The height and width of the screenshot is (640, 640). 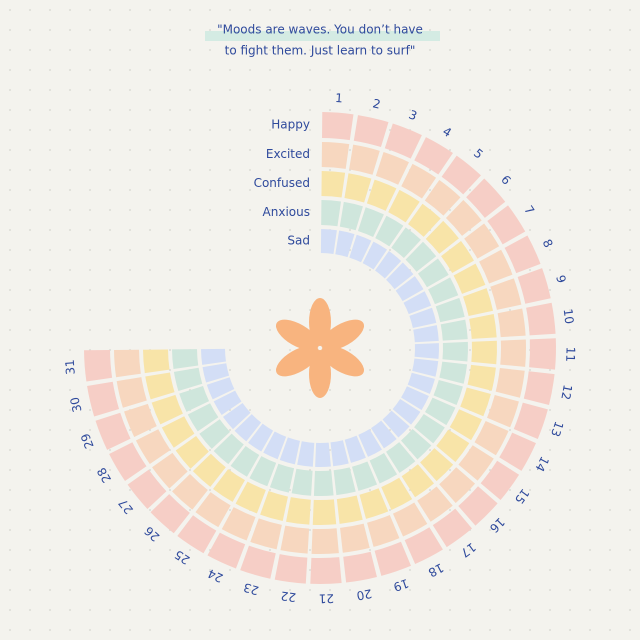 What do you see at coordinates (288, 597) in the screenshot?
I see `day-label: 22` at bounding box center [288, 597].